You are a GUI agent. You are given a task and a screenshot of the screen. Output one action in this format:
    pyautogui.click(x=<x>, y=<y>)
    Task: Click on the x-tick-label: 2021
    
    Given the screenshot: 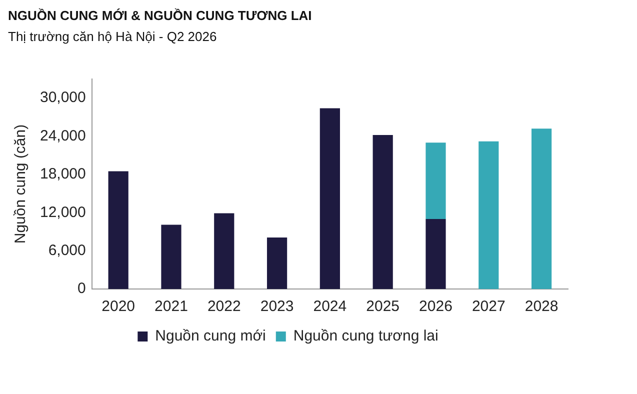 What is the action you would take?
    pyautogui.click(x=171, y=307)
    